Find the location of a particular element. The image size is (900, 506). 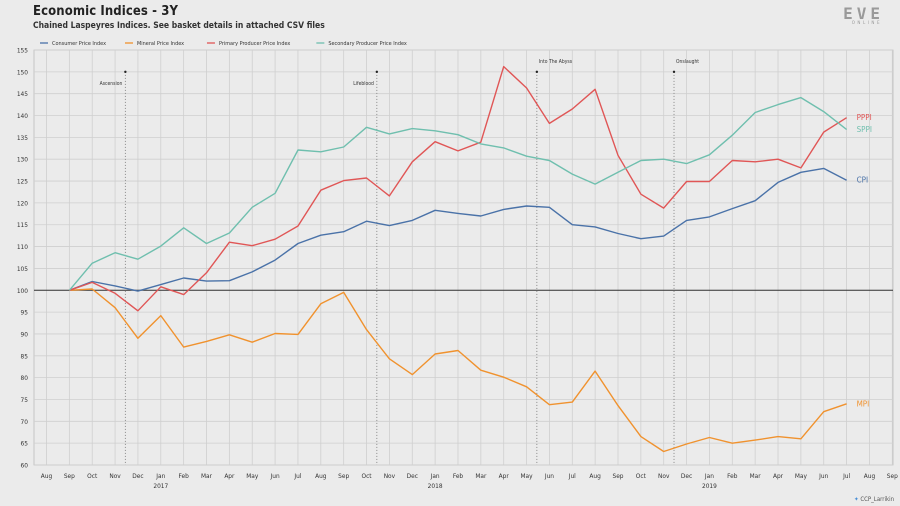

eve-online-logo: EVE ONLINE is located at coordinates (852, 15).